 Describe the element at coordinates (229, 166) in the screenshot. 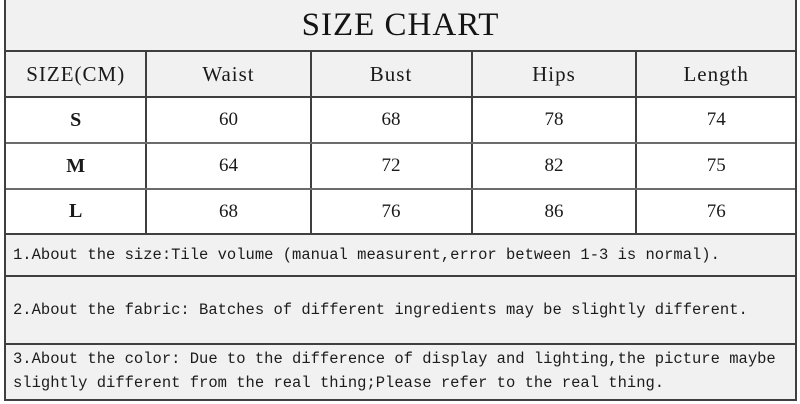

I see `cell-m-waist: 64` at that location.